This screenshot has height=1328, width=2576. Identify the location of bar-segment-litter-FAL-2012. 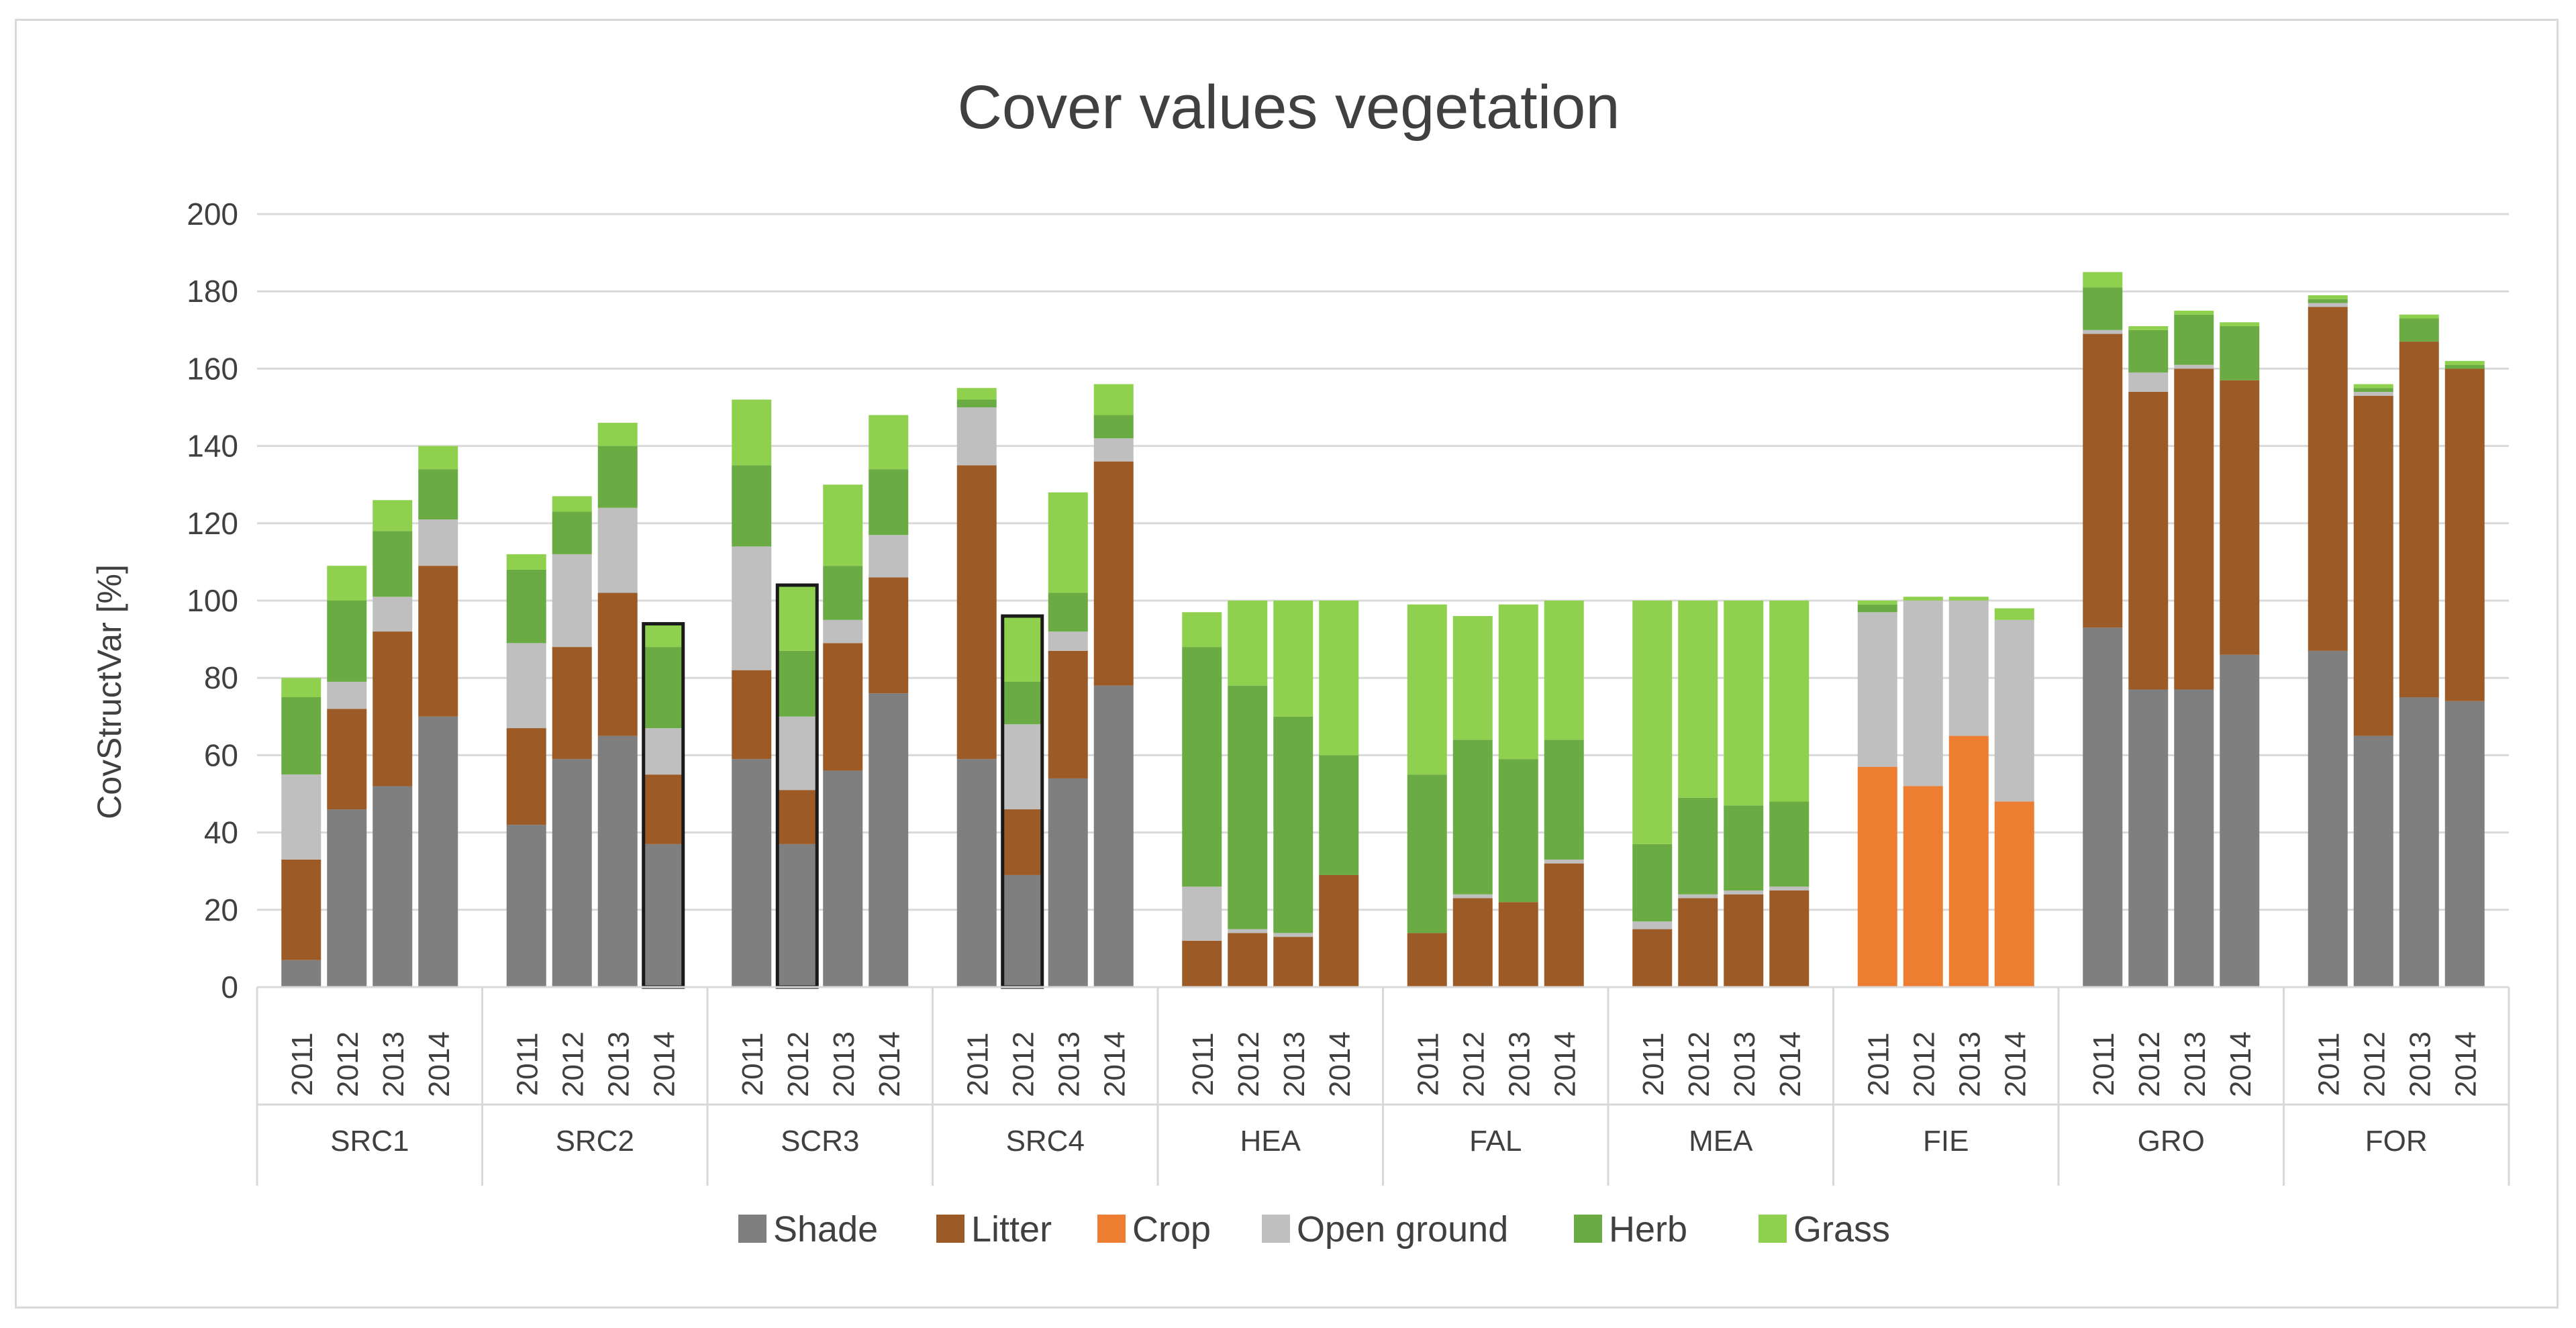
(1472, 942).